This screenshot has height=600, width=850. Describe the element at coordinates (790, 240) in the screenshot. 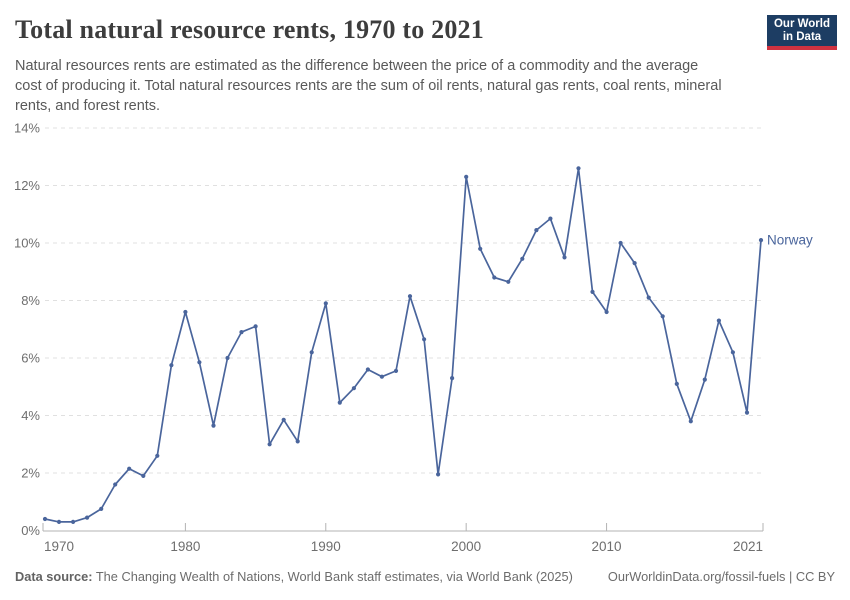

I see `series-label-norway: Norway` at that location.